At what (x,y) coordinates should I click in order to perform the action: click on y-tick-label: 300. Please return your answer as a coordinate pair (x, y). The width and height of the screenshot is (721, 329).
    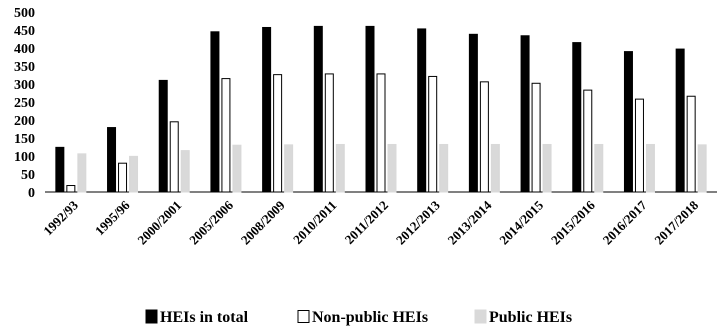
    Looking at the image, I should click on (24, 85).